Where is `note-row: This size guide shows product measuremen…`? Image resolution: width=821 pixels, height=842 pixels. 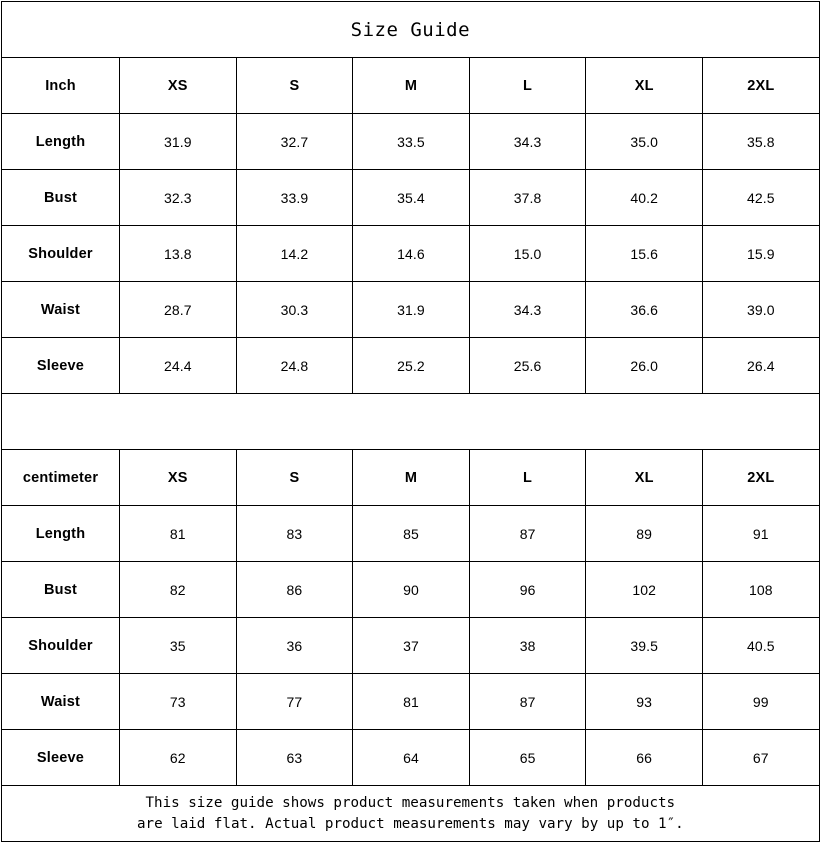
note-row: This size guide shows product measuremen… is located at coordinates (410, 813).